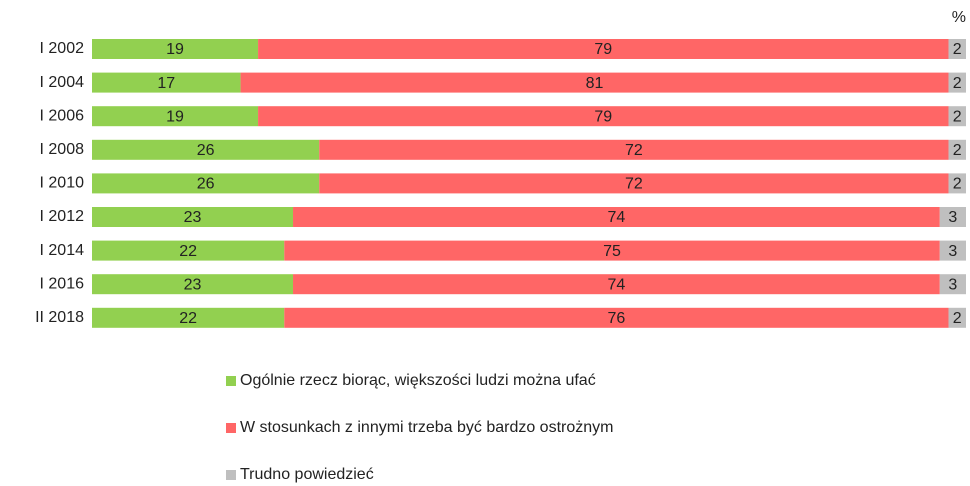 The height and width of the screenshot is (486, 970). What do you see at coordinates (62, 82) in the screenshot?
I see `y-tick-label: I 2004` at bounding box center [62, 82].